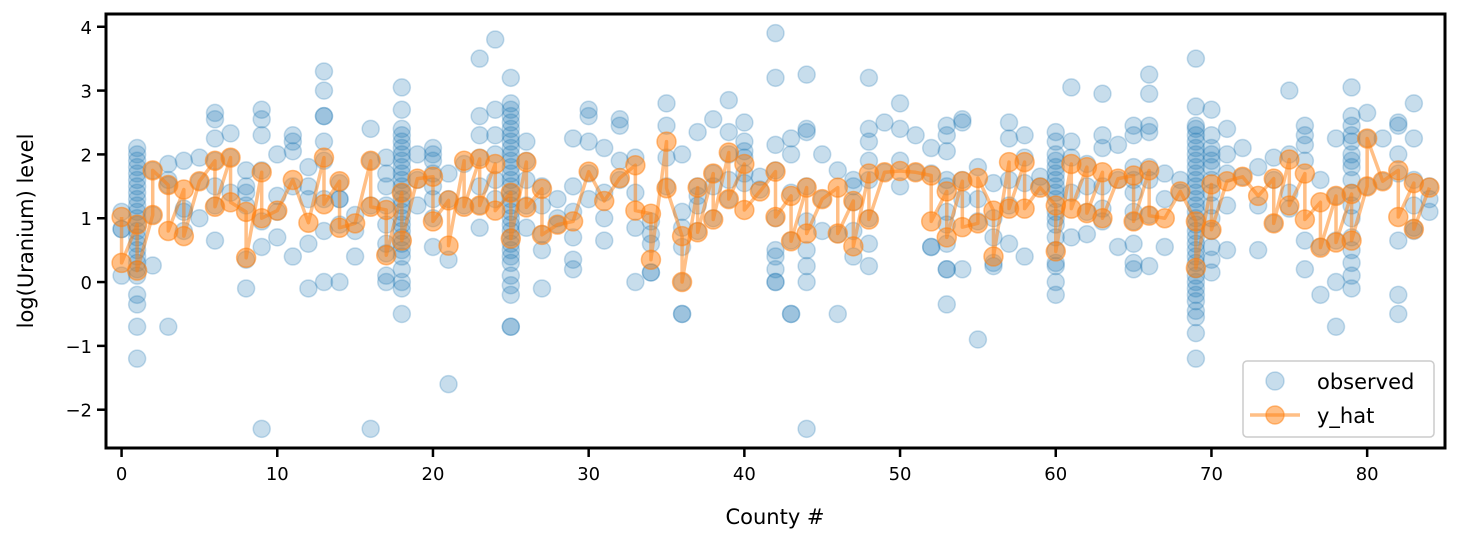 This screenshot has width=1459, height=547. Describe the element at coordinates (1365, 382) in the screenshot. I see `legend-observed-label: observed` at that location.